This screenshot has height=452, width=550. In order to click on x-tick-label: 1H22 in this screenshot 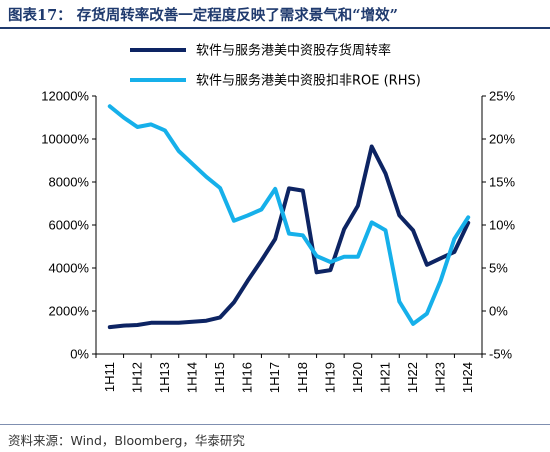, I will do `click(412, 377)`.